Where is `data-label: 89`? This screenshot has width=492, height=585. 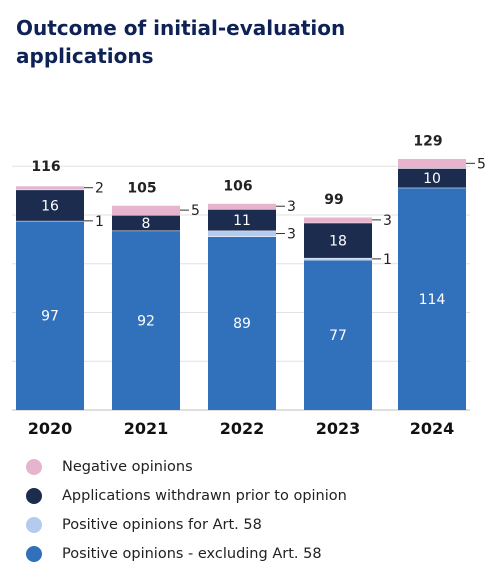 data-label: 89 is located at coordinates (242, 324).